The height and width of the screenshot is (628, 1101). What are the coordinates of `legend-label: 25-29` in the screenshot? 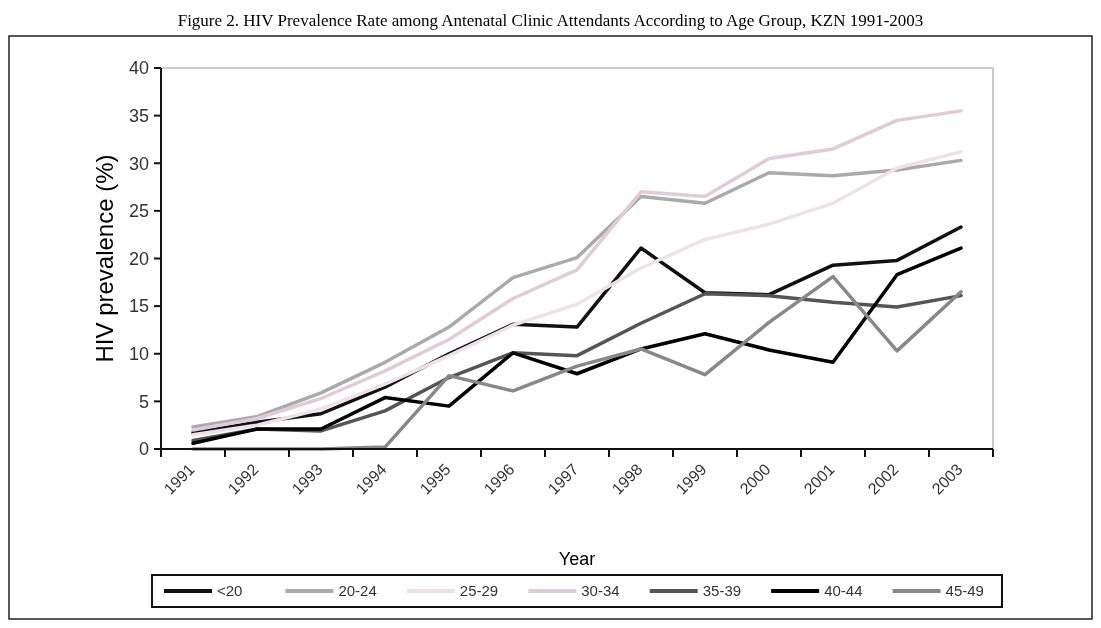 It's located at (479, 591).